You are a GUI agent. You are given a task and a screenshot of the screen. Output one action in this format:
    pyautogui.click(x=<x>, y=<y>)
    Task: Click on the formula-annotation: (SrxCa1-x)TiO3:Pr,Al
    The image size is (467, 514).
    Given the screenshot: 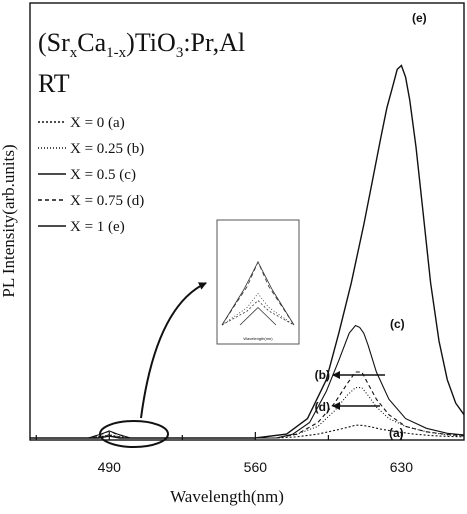 What is the action you would take?
    pyautogui.click(x=141, y=44)
    